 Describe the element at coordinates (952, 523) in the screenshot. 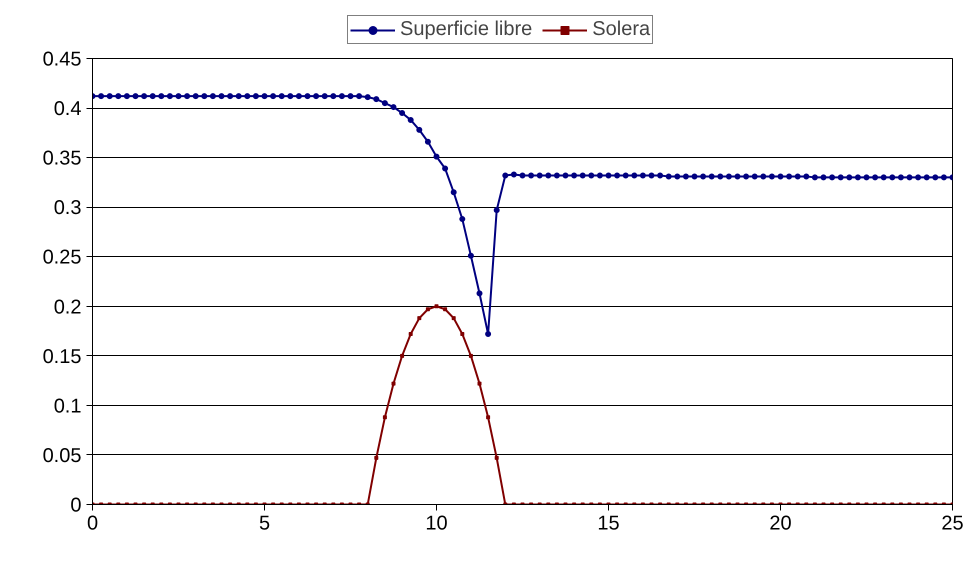

I see `x-tick-label: 25` at that location.